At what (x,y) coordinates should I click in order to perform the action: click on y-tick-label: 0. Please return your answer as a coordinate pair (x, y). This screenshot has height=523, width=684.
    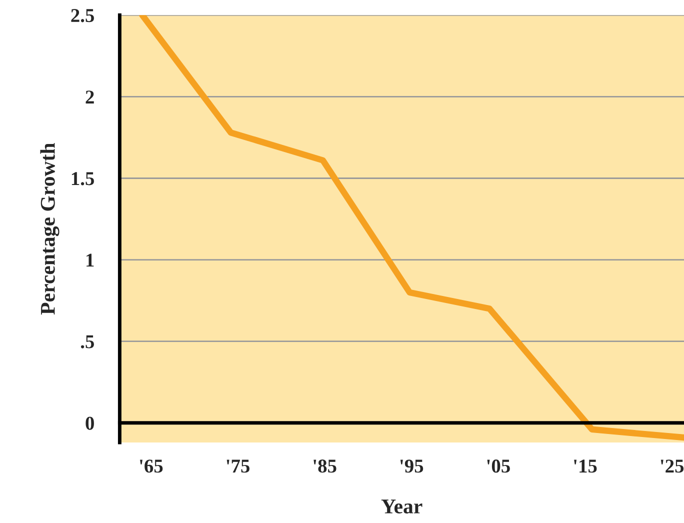
    Looking at the image, I should click on (90, 423).